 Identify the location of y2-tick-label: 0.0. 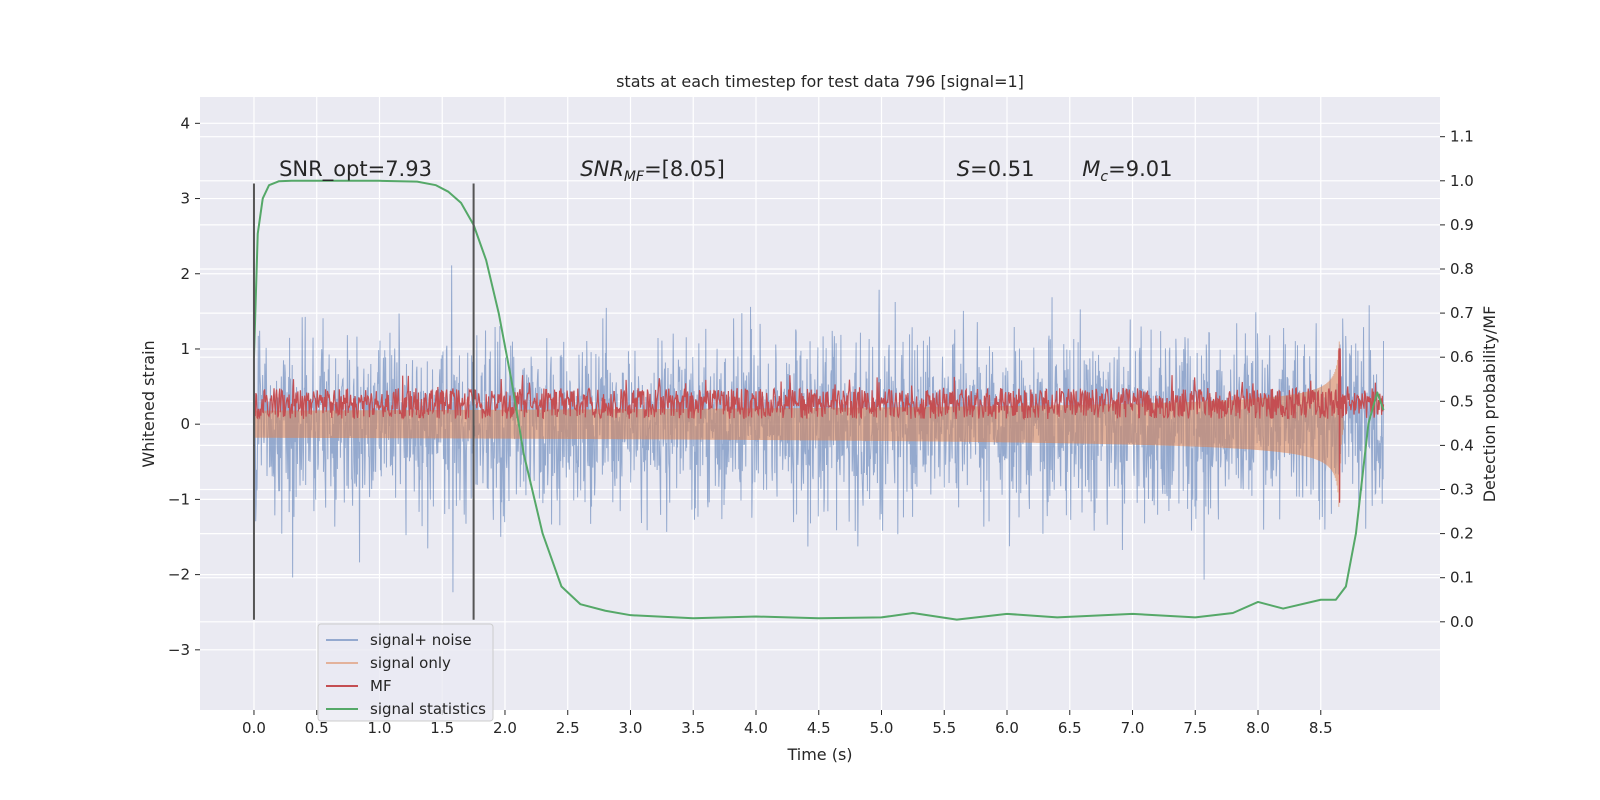
(1462, 622).